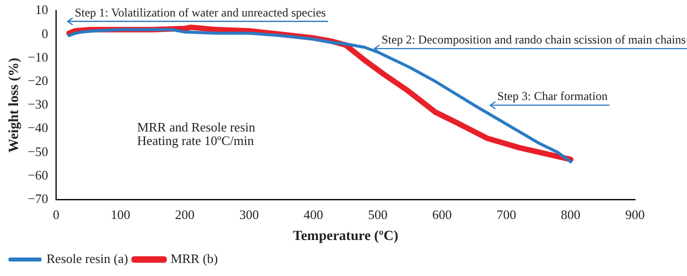 The height and width of the screenshot is (276, 687). Describe the element at coordinates (87, 258) in the screenshot. I see `legend-label: Resole resin (a)` at that location.